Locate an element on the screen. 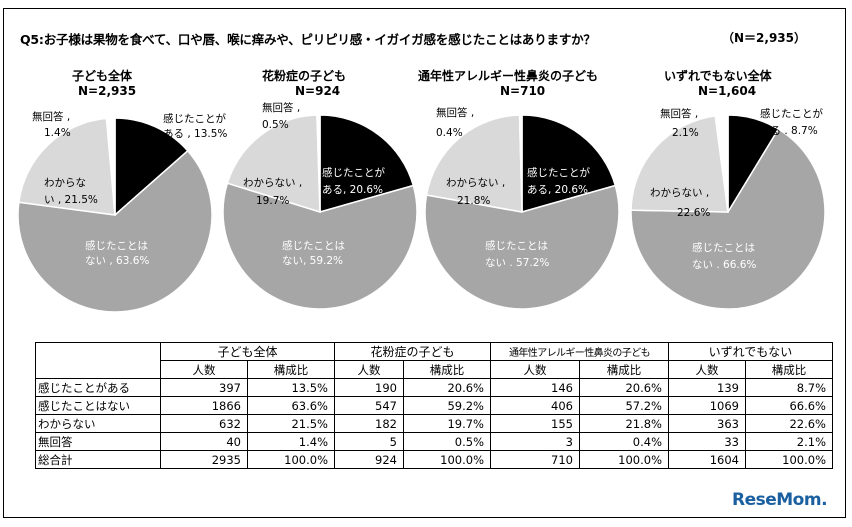 The image size is (852, 527). slice-label: ない , 63.6% is located at coordinates (117, 261).